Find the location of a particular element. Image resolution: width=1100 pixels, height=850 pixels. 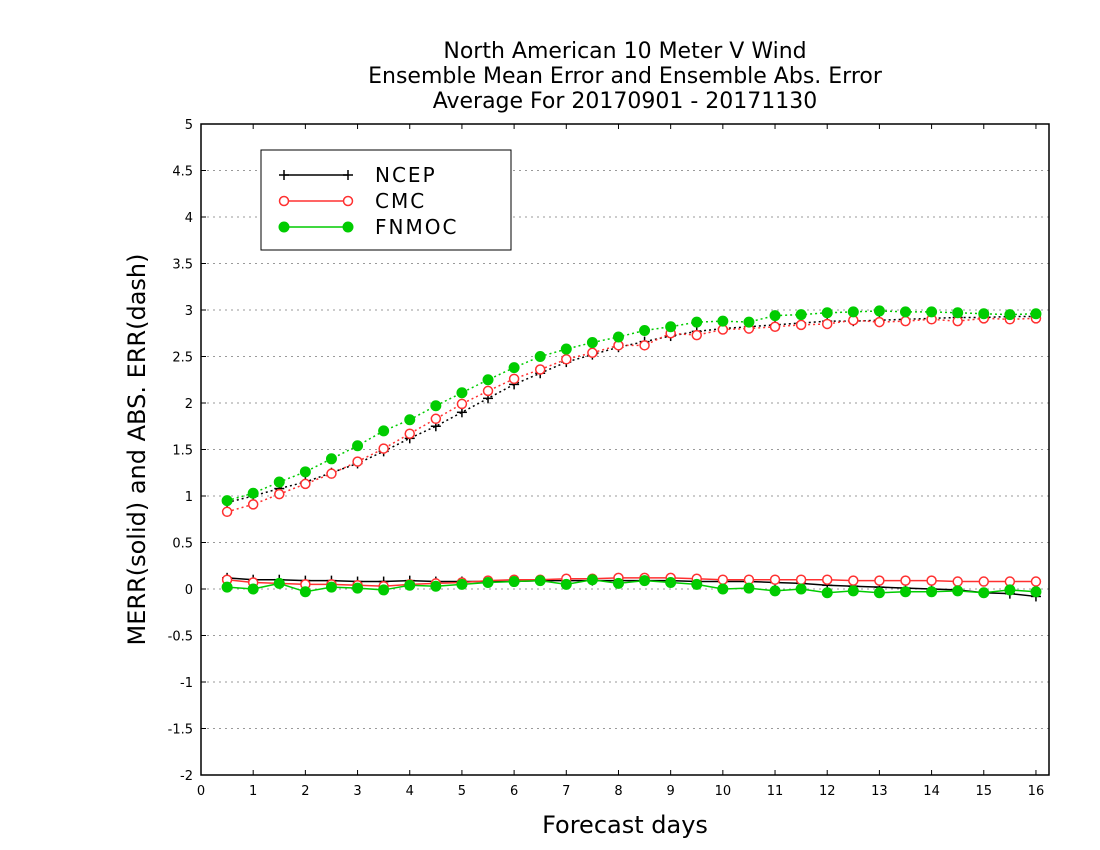

y-axis-label: MERR(solid) and ABS. ERR(dash) is located at coordinates (137, 450).